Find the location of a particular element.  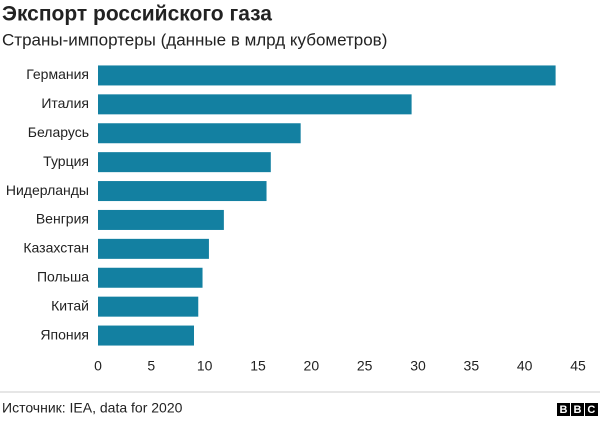

y-tick-label: Нидерланды is located at coordinates (47, 190).